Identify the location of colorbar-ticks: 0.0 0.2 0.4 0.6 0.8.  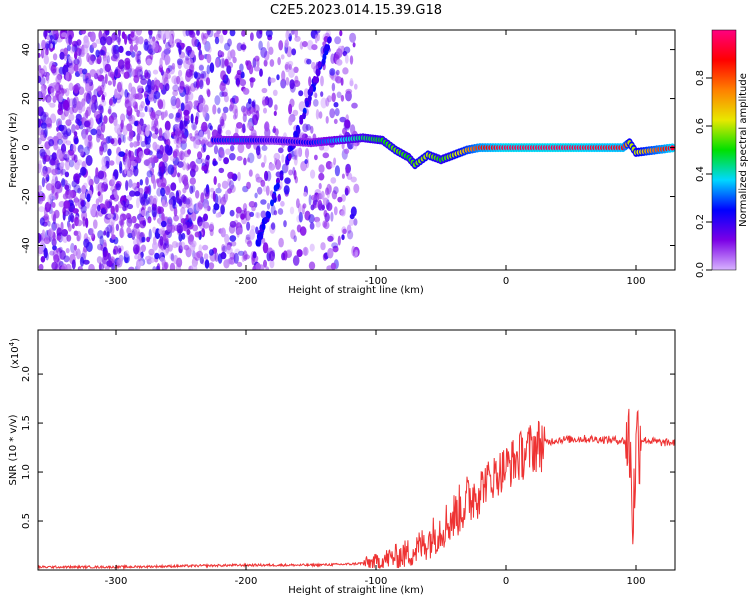
(703, 174).